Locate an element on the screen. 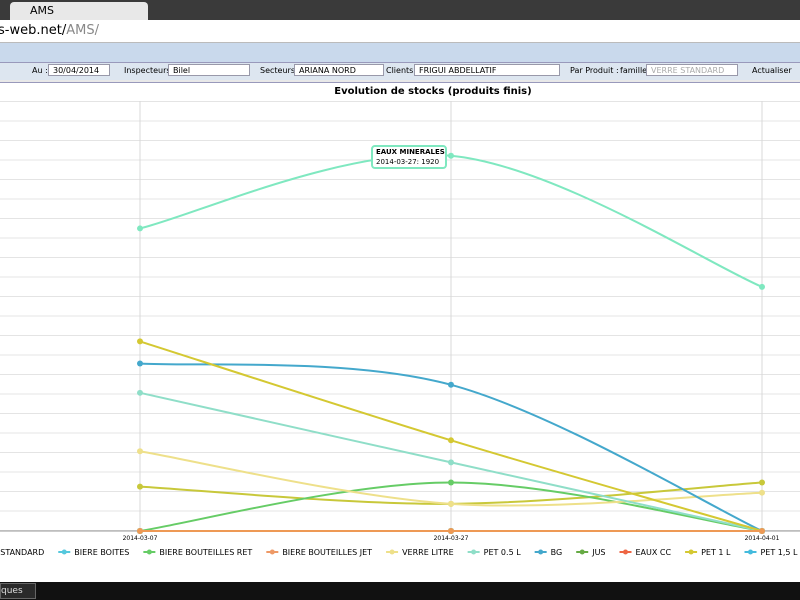 The width and height of the screenshot is (800, 600). legend-label: VERRE LITRE is located at coordinates (428, 552).